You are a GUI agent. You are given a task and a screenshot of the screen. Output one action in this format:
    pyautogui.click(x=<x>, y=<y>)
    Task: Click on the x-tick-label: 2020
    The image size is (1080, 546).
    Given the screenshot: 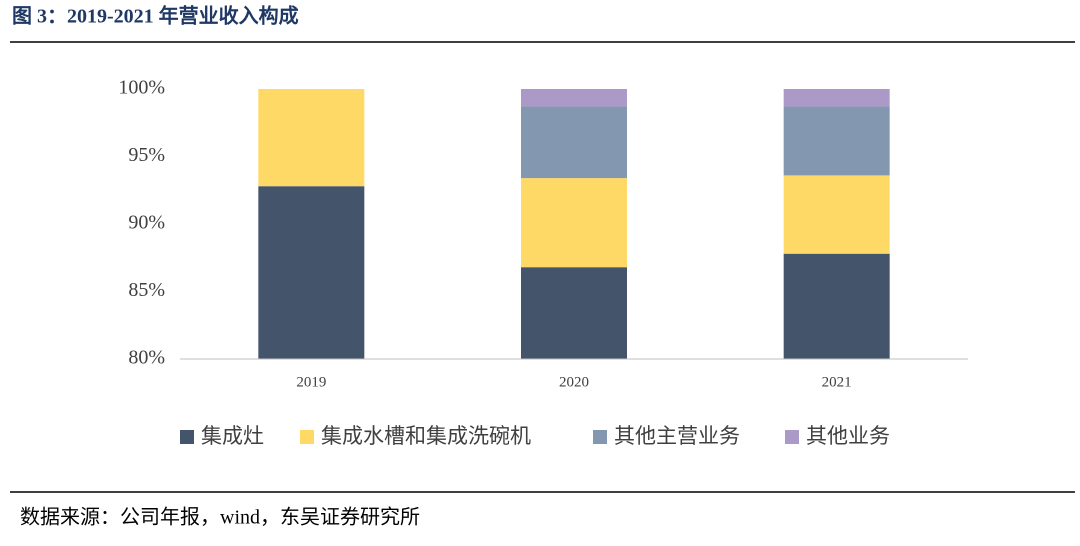 What is the action you would take?
    pyautogui.click(x=574, y=382)
    